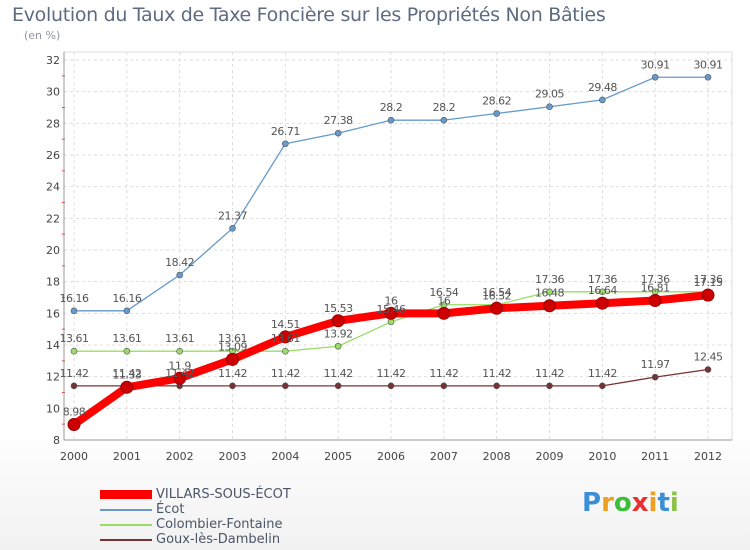 The image size is (750, 550). I want to click on data-label: 8.98, so click(74, 411).